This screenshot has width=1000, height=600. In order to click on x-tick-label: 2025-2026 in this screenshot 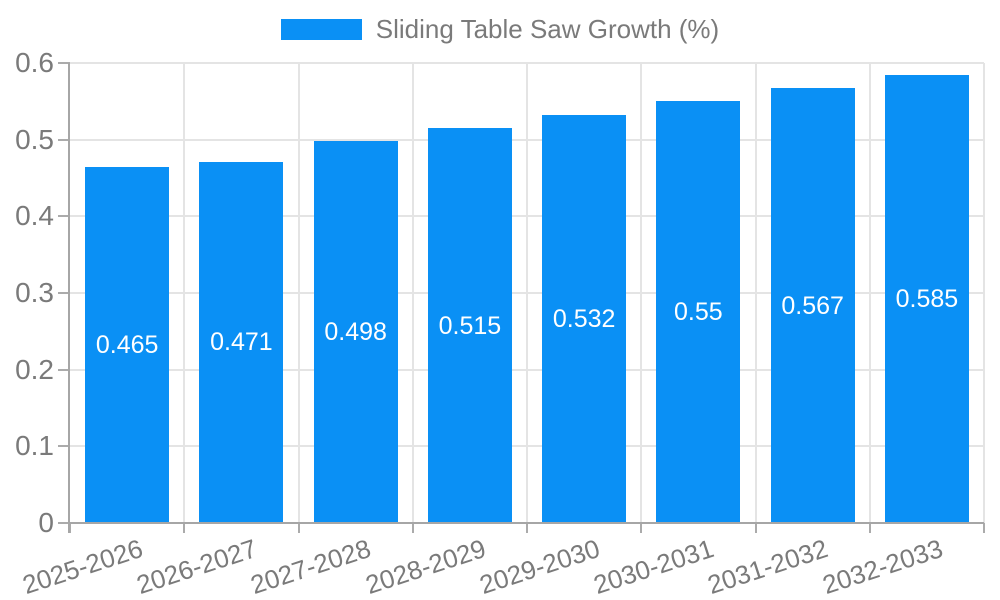, I will do `click(82, 566)`.